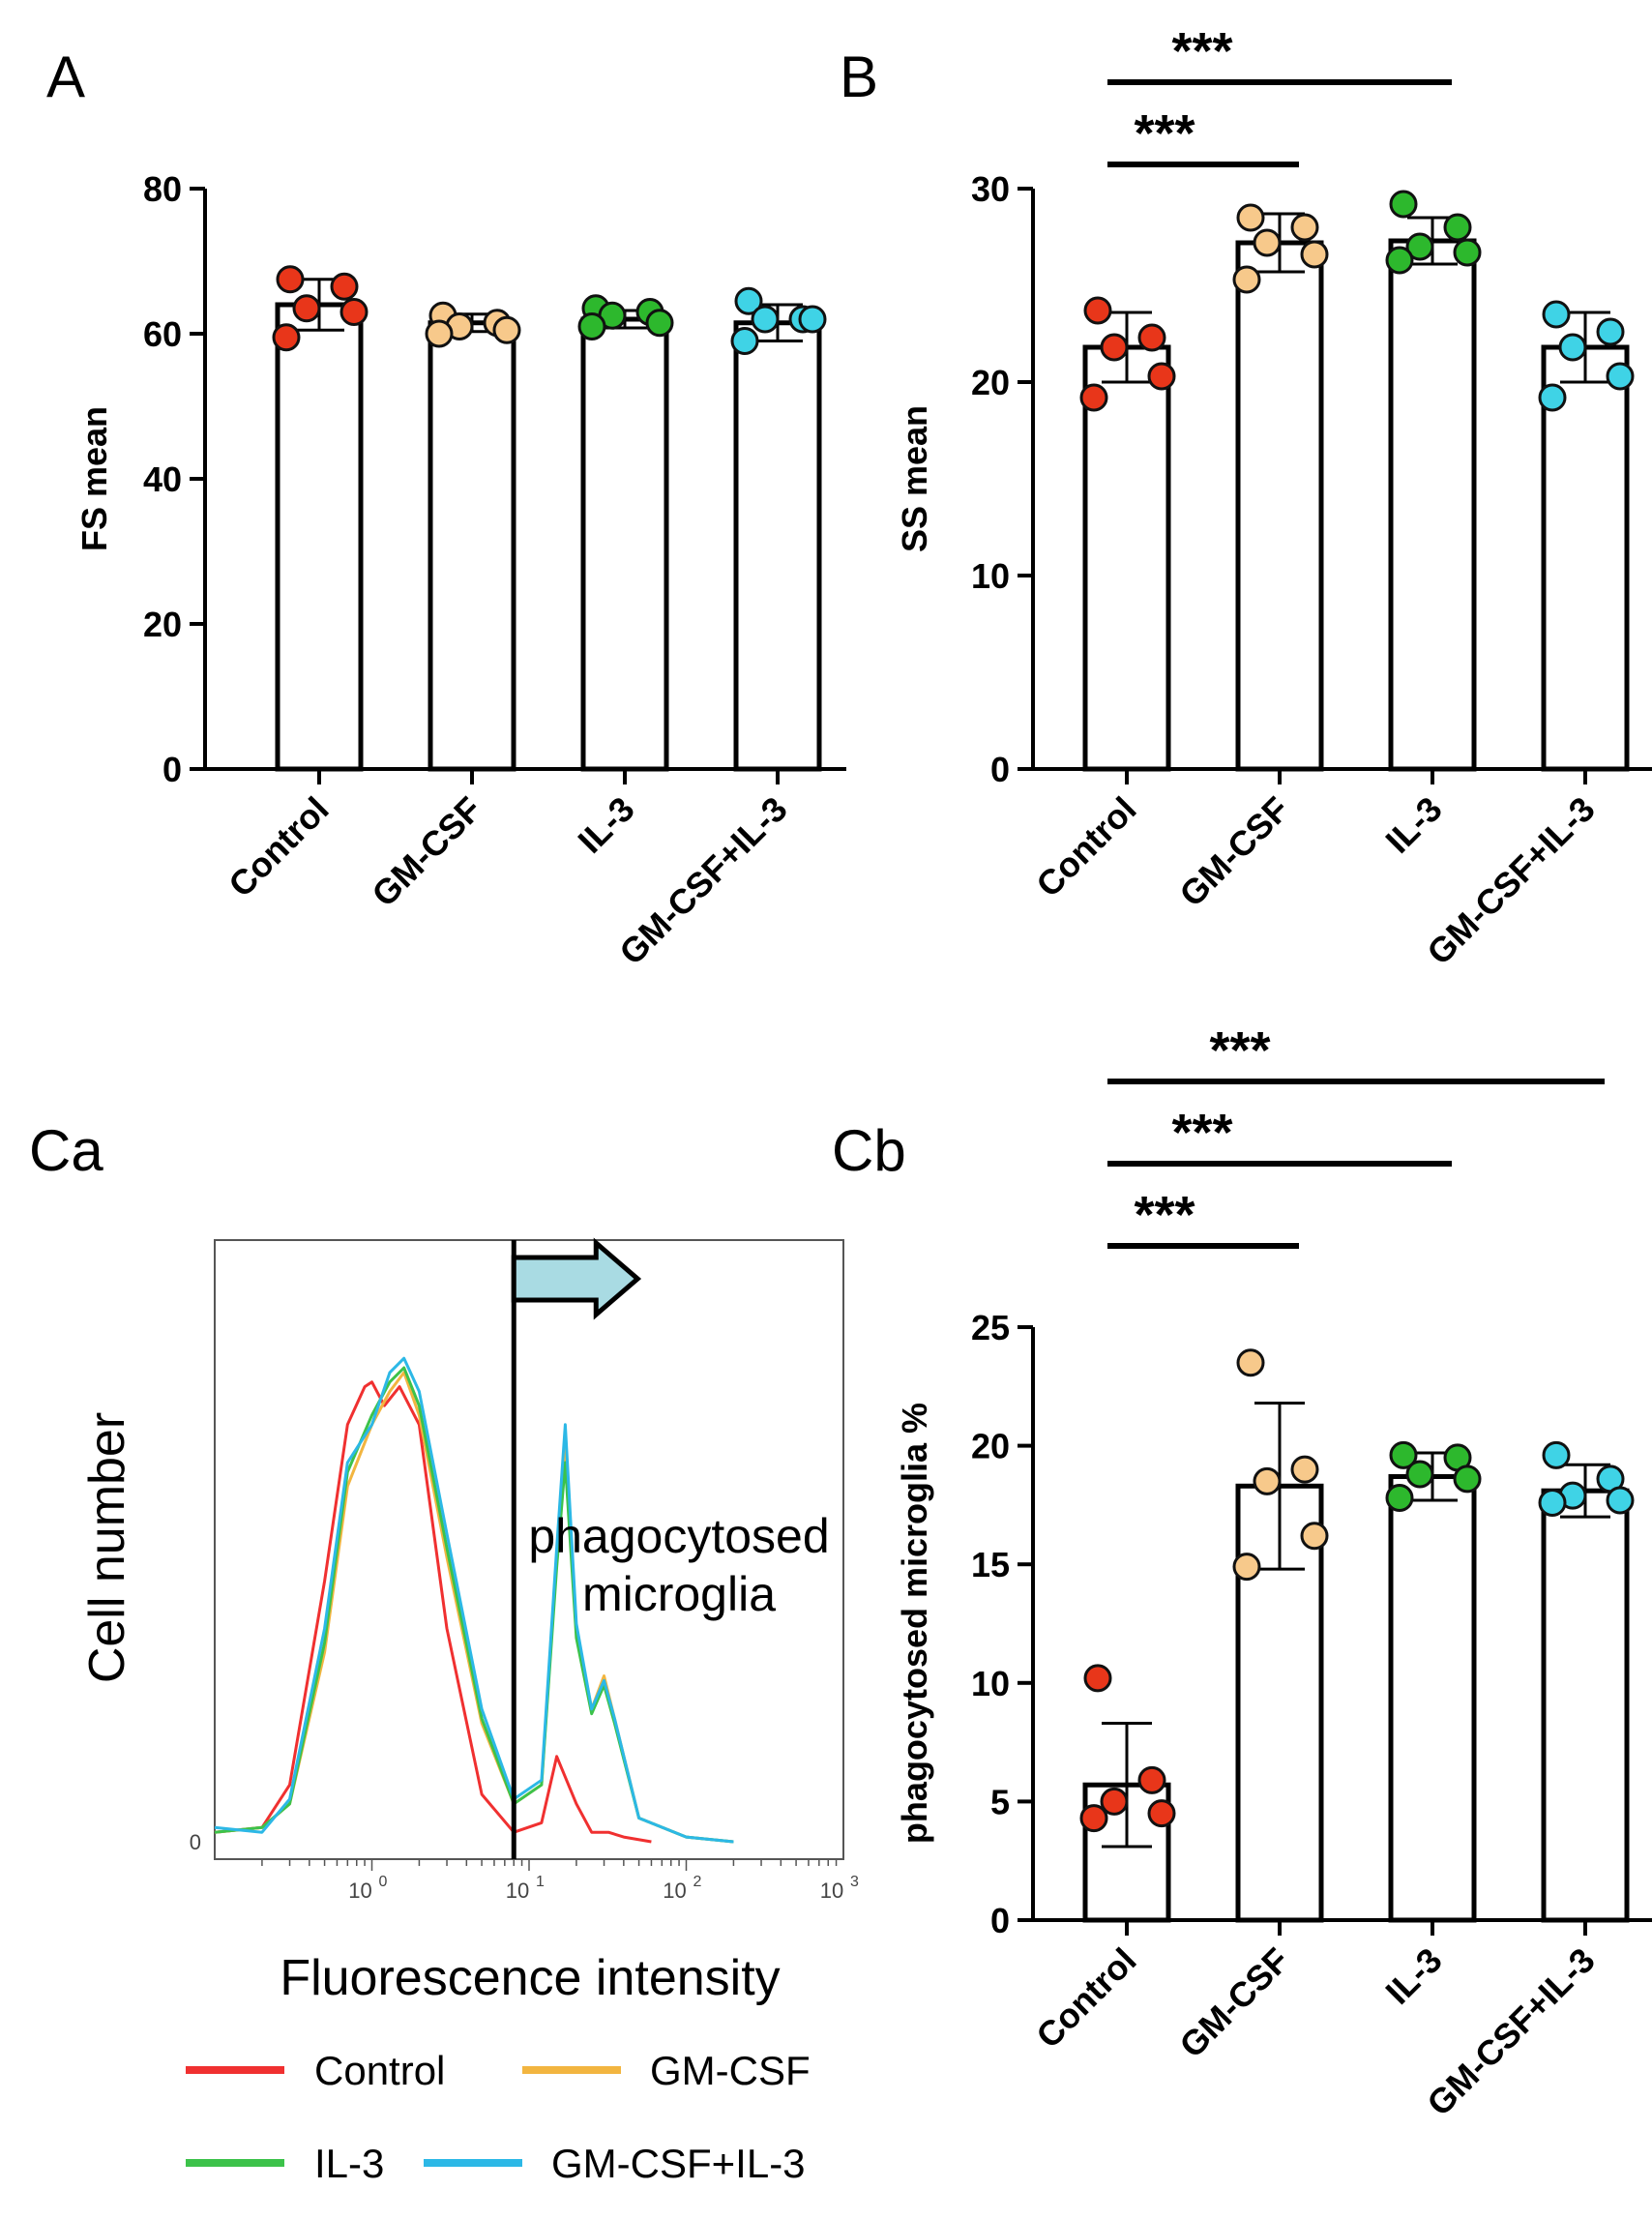 The height and width of the screenshot is (2219, 1652). I want to click on y-axis-title: Cell number, so click(107, 1548).